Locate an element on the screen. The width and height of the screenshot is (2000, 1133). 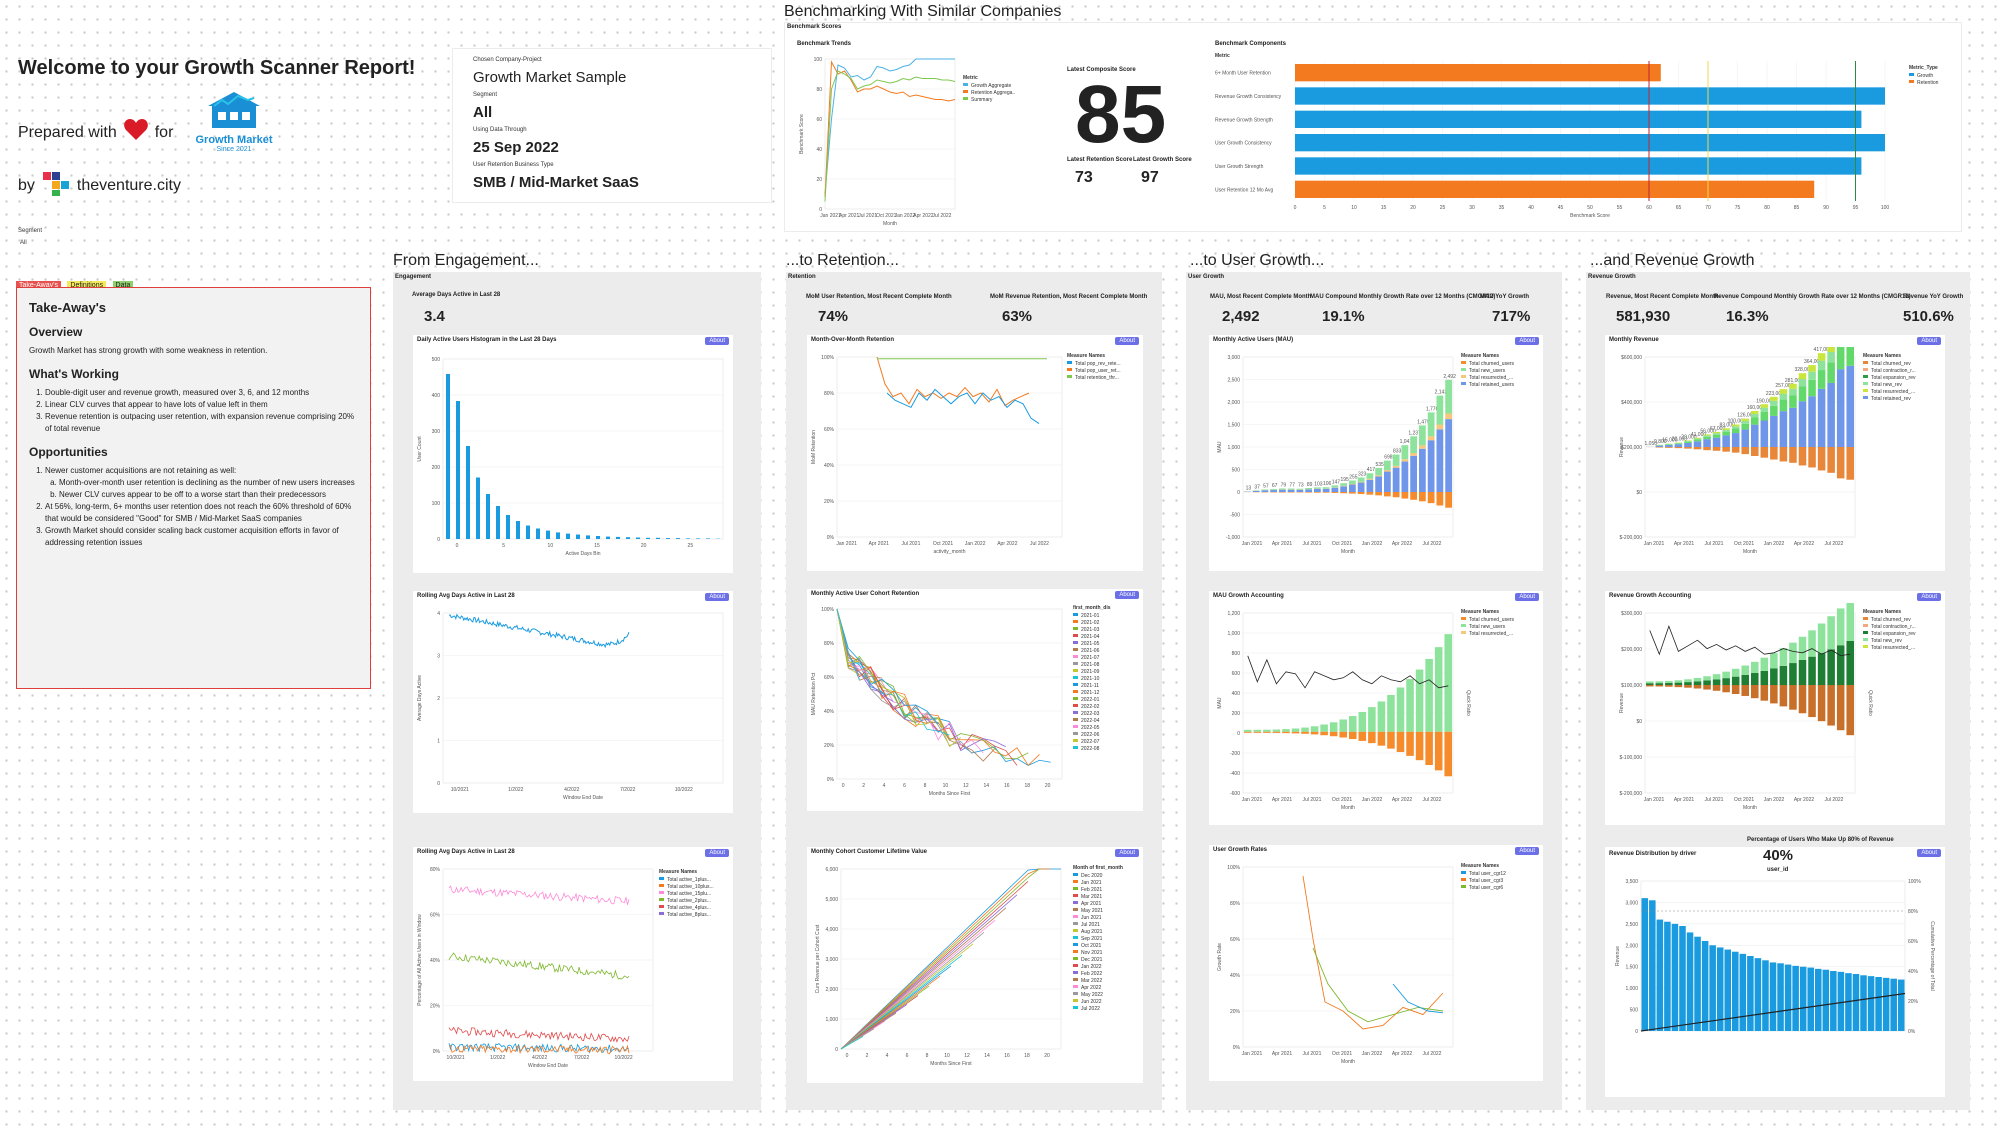
y-tick-label: 3,000 is located at coordinates (1631, 903).